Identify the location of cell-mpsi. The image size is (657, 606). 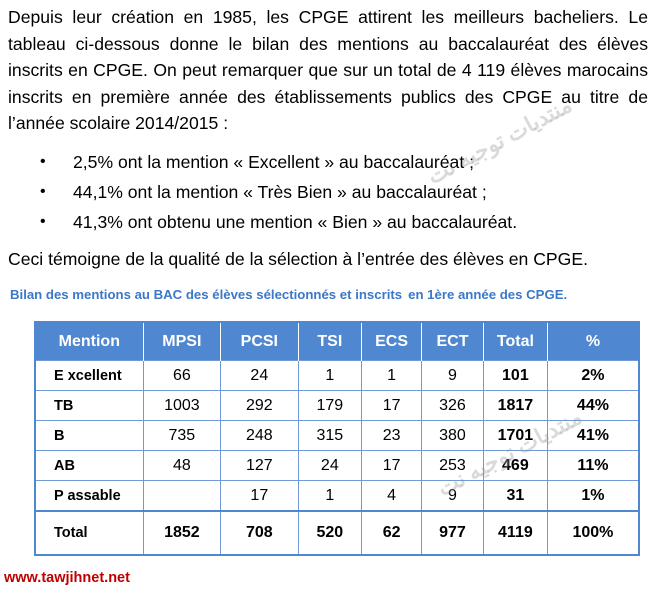
(182, 496).